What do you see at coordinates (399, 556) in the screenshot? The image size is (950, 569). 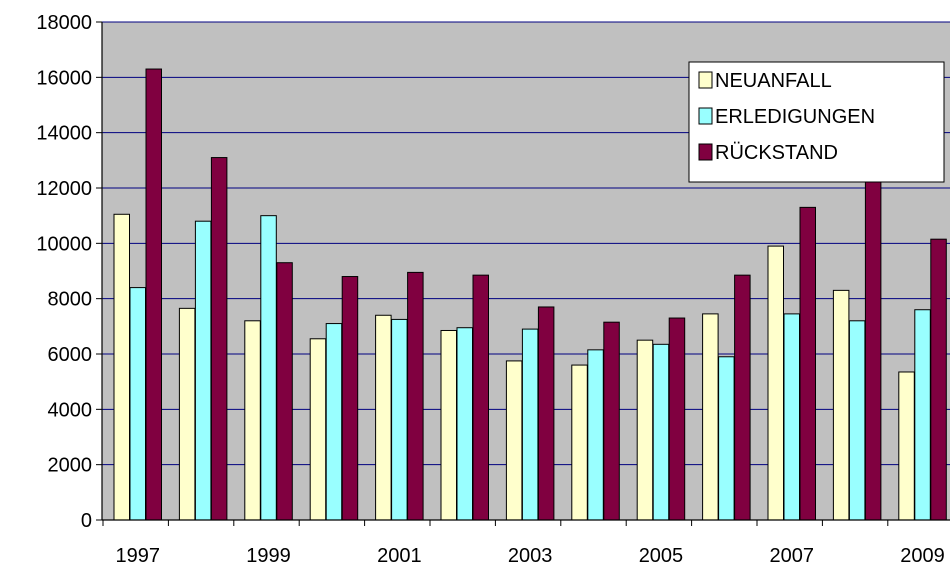 I see `x-tick-label: 2001` at bounding box center [399, 556].